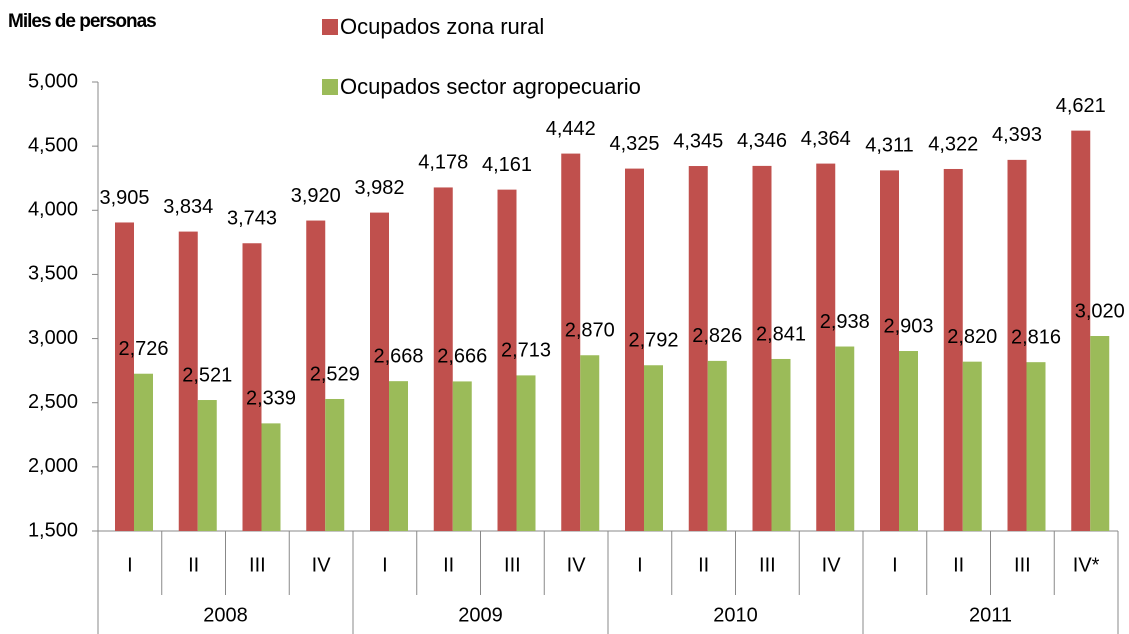 The image size is (1129, 634). I want to click on data-label: 4,161, so click(507, 165).